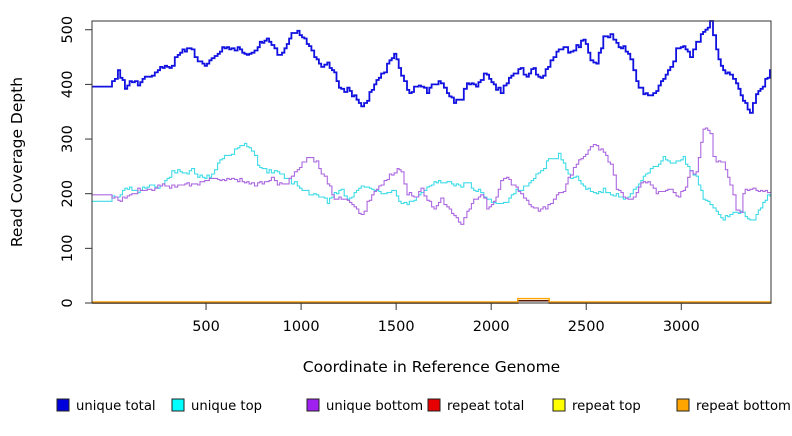 Image resolution: width=792 pixels, height=436 pixels. What do you see at coordinates (743, 406) in the screenshot?
I see `legend-label: repeat bottom` at bounding box center [743, 406].